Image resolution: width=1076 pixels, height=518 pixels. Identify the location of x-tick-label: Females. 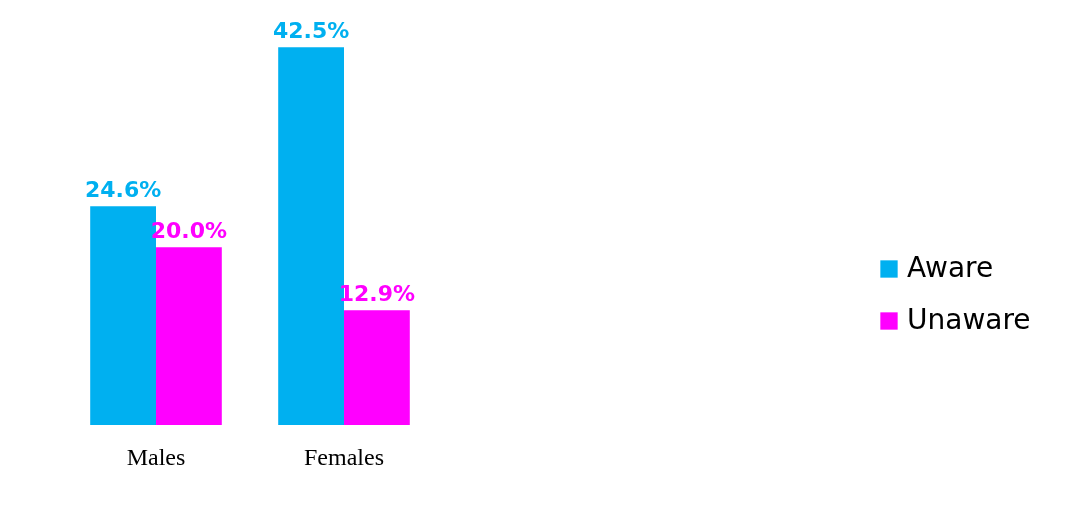
(344, 456).